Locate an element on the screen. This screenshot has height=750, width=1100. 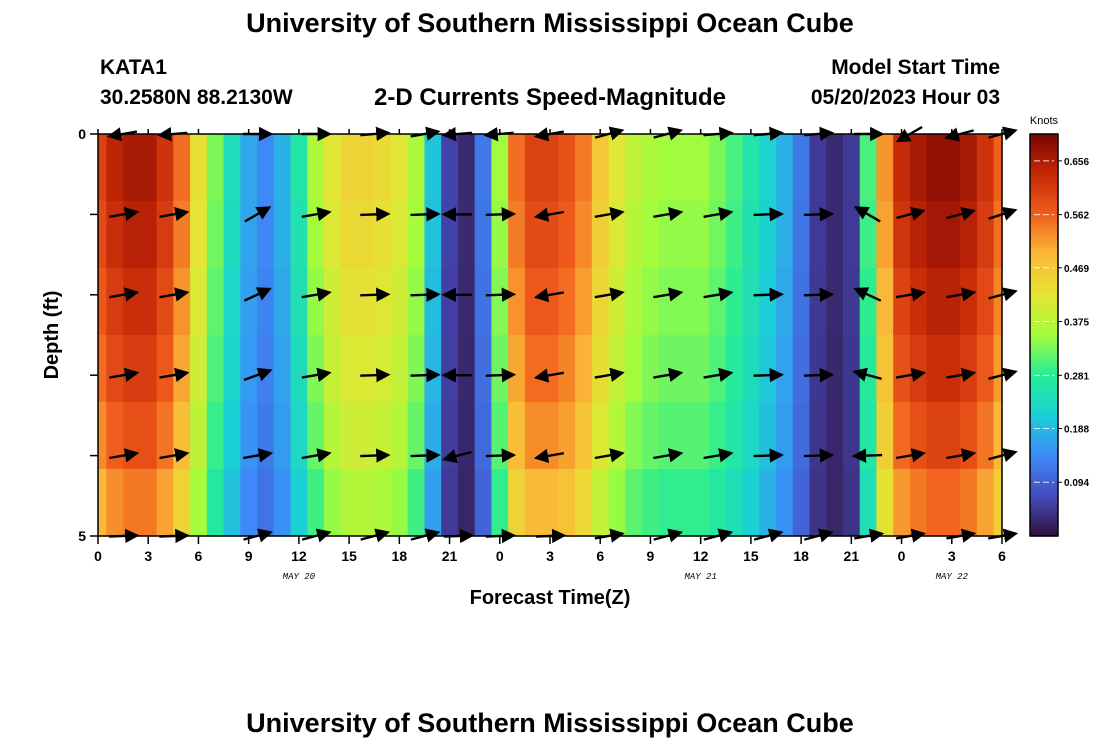
x-tick-label: 0 is located at coordinates (98, 556).